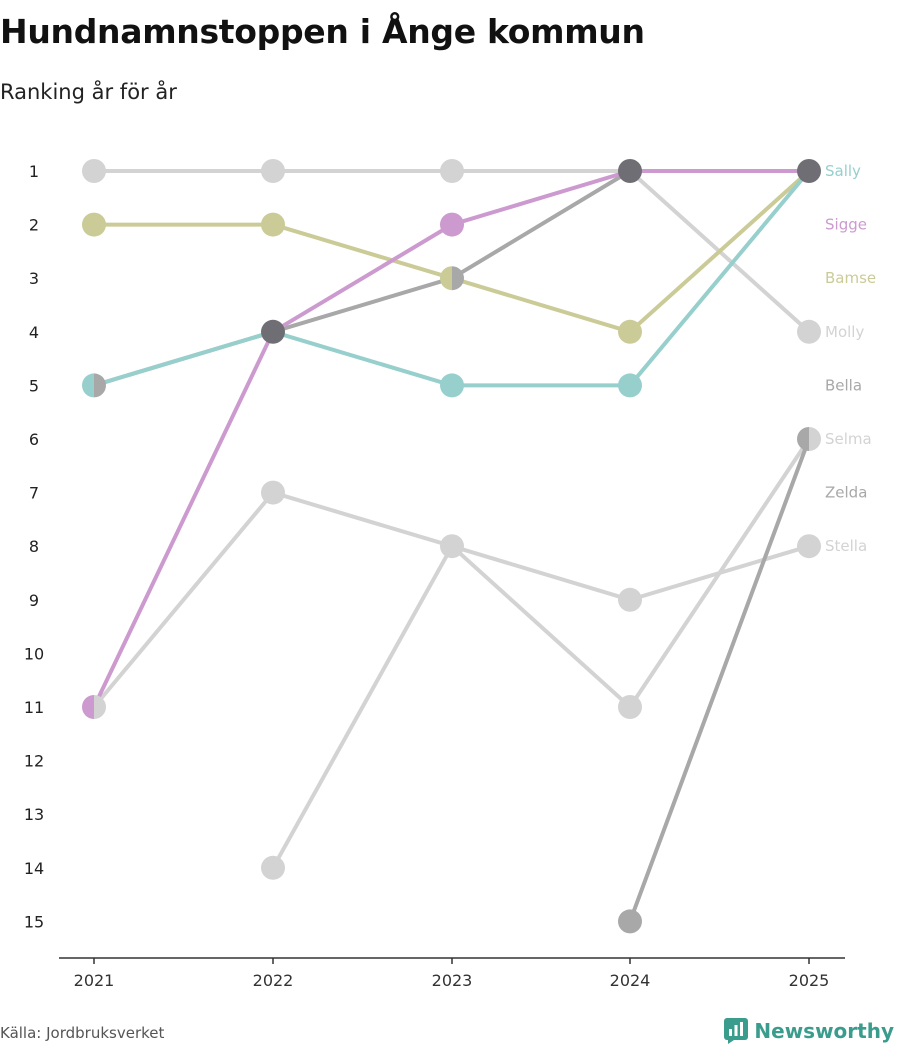  Describe the element at coordinates (34, 921) in the screenshot. I see `y-tick-label-15: 15` at that location.